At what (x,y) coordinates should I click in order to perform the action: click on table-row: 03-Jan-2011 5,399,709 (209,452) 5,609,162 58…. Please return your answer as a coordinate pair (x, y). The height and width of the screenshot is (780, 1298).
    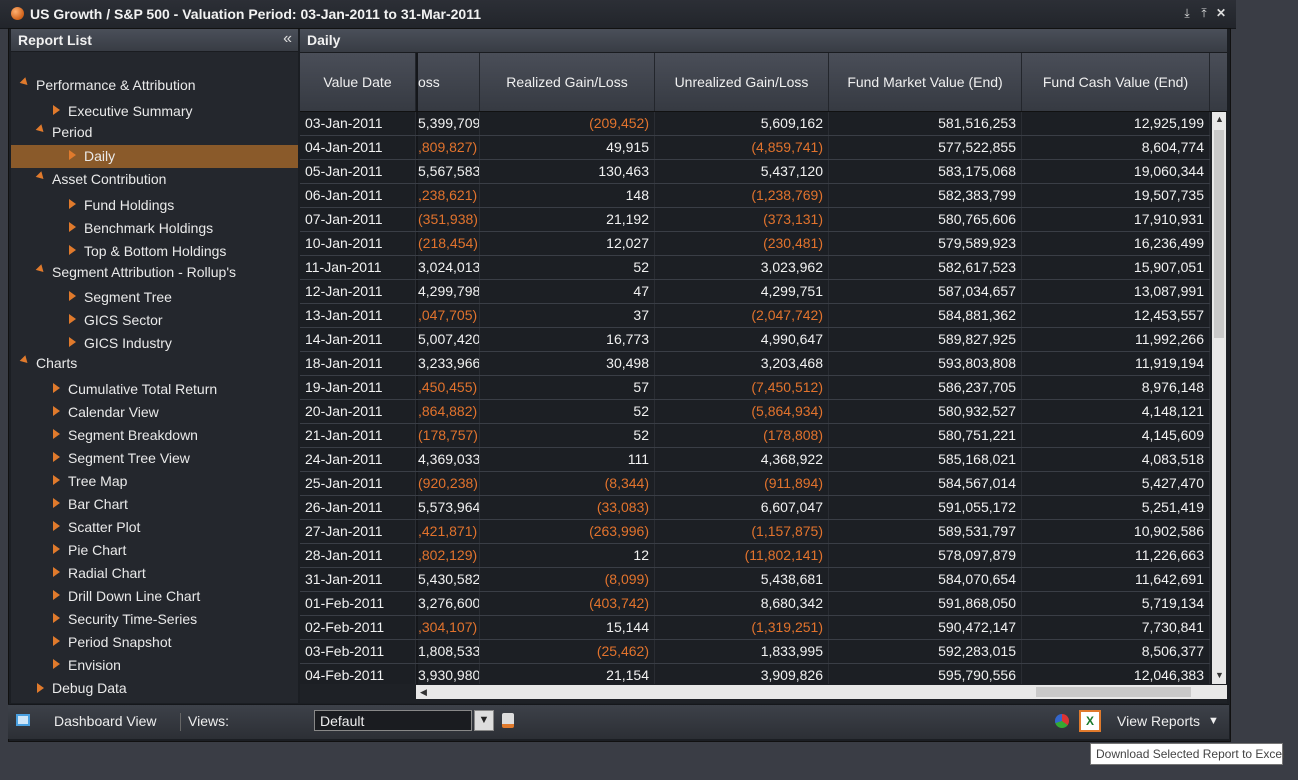
    Looking at the image, I should click on (755, 124).